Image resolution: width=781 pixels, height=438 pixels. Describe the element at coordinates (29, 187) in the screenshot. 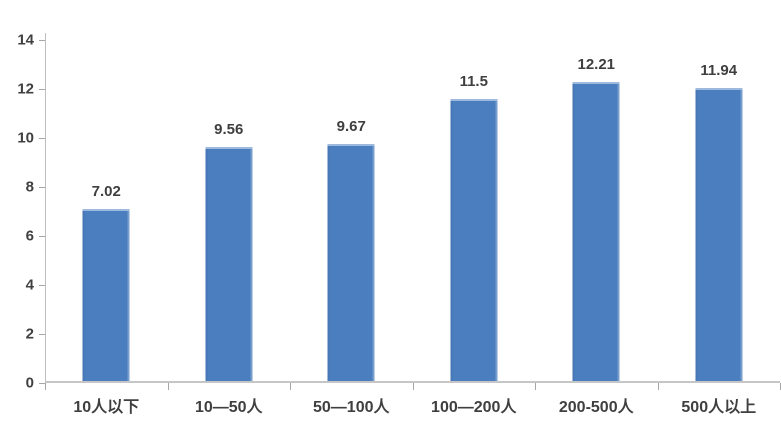

I see `y-tick-label: 8` at that location.